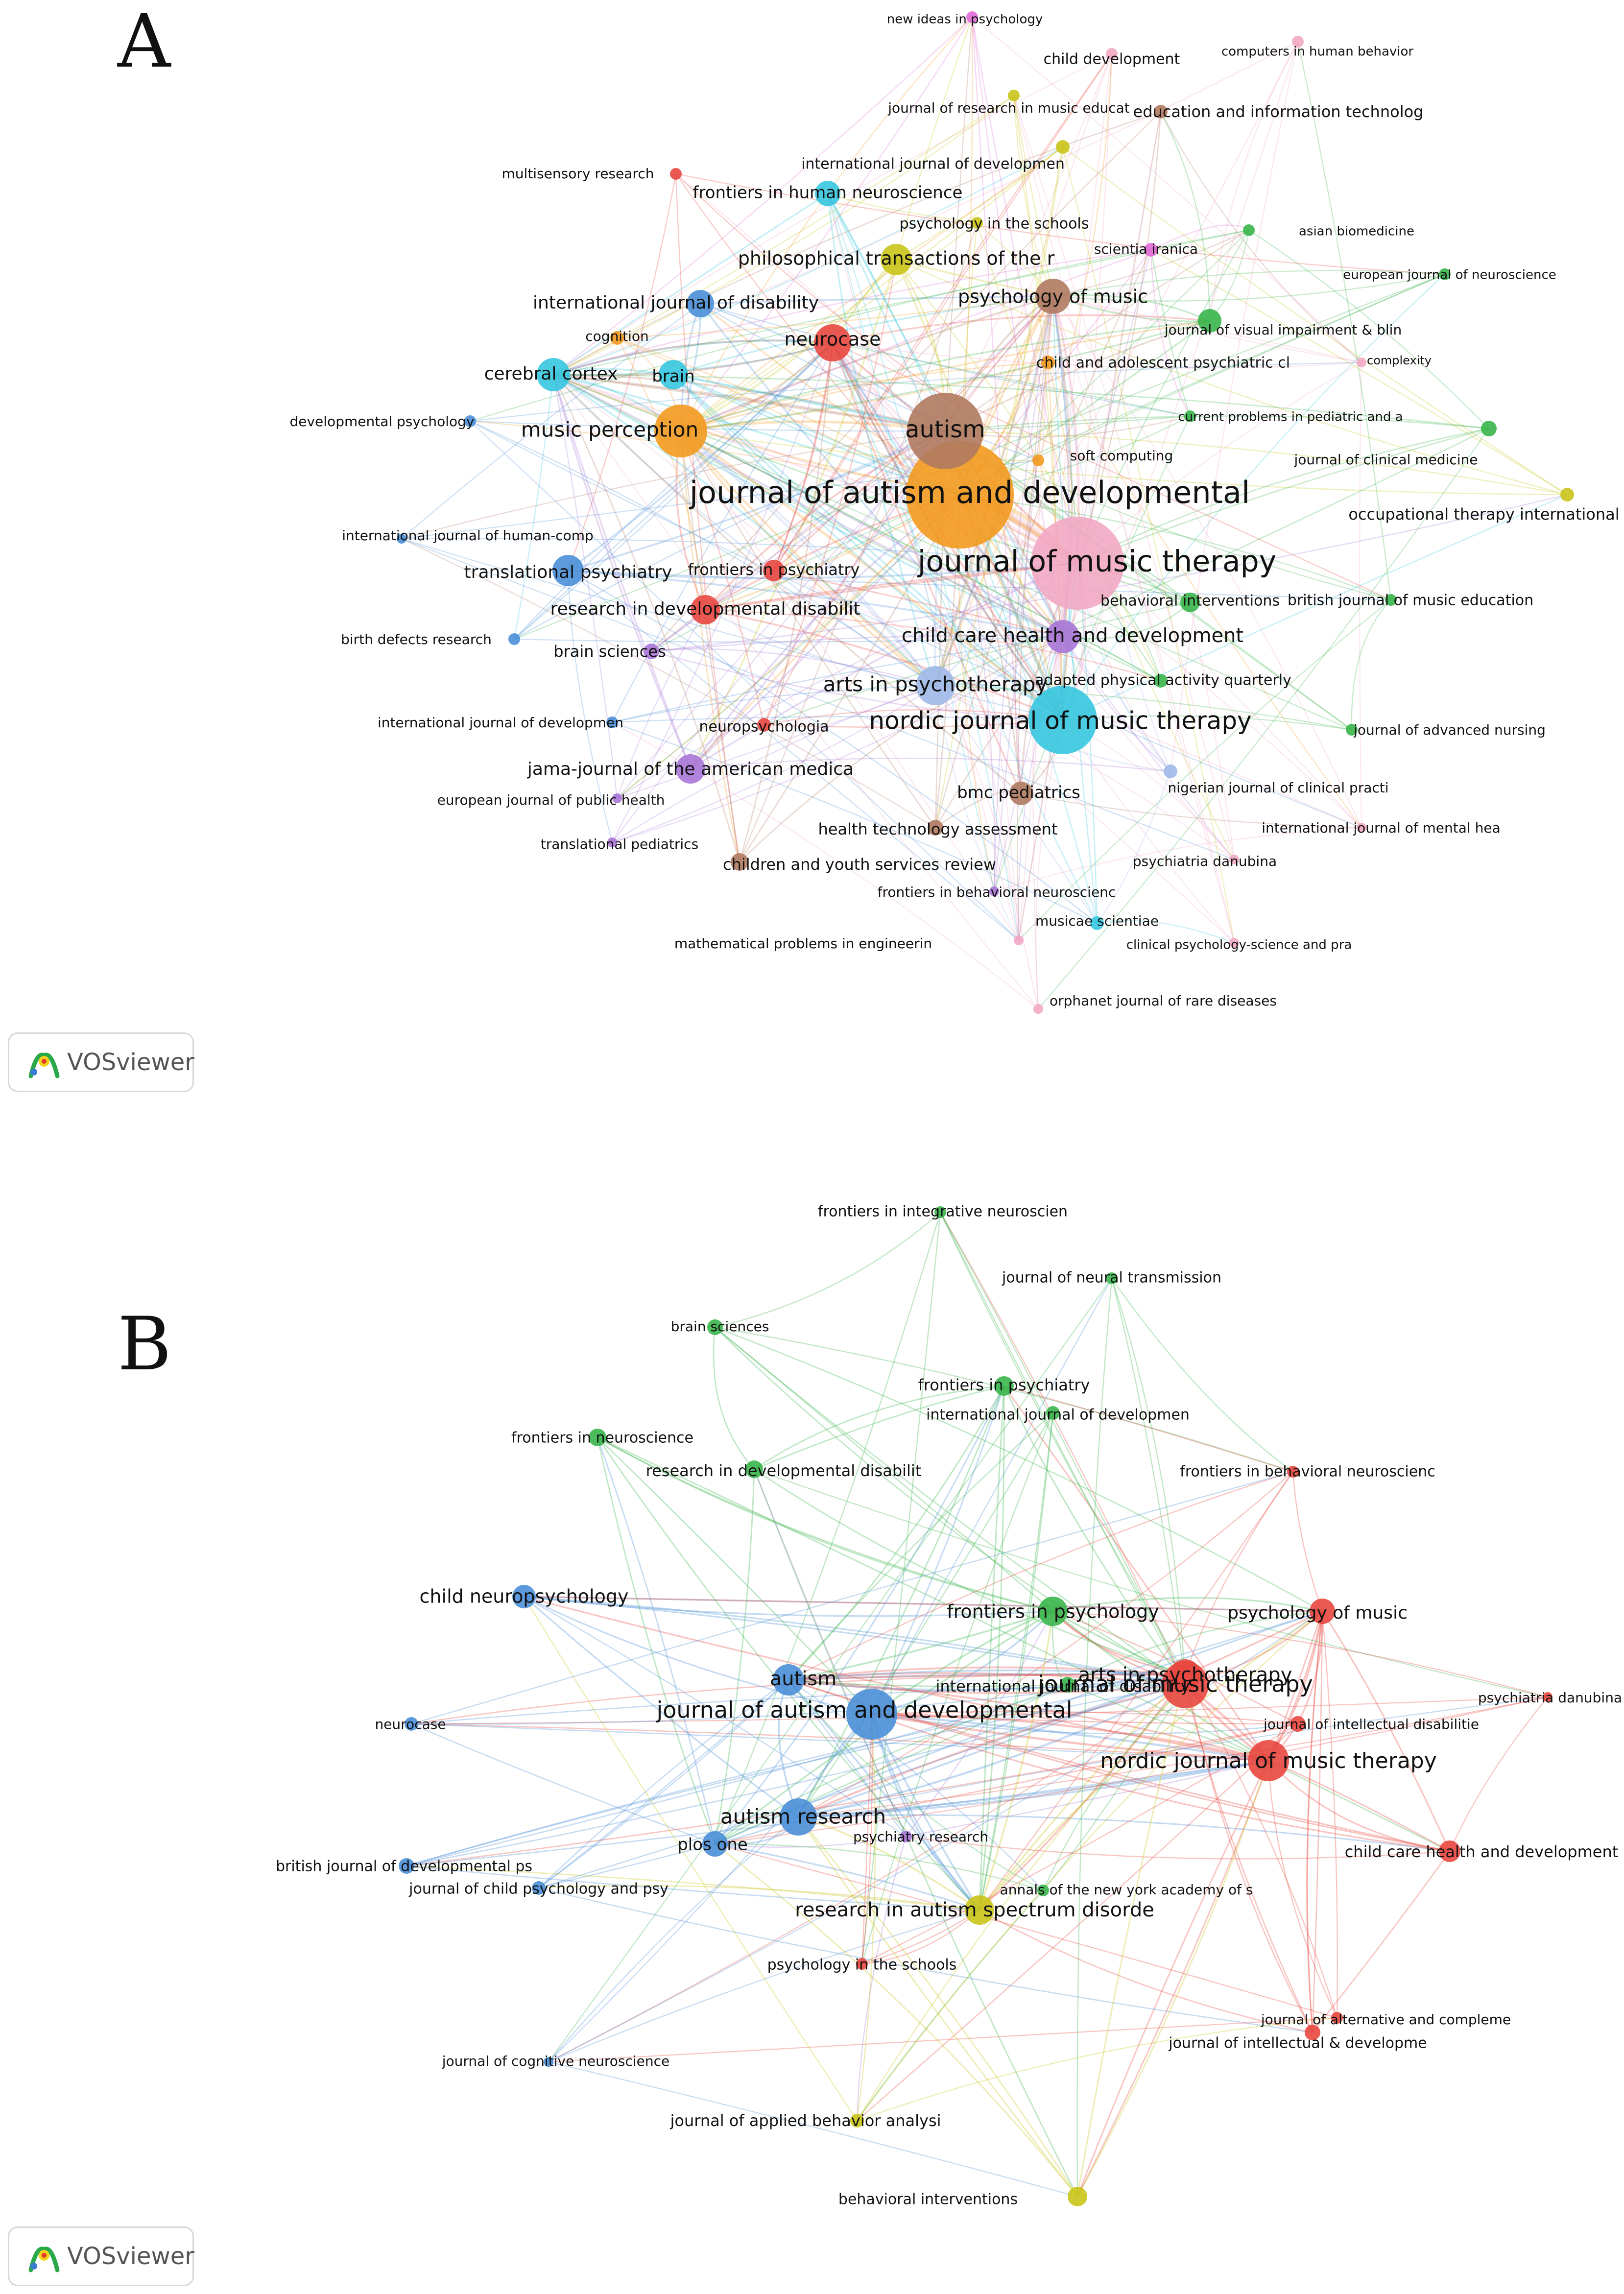 This screenshot has height=2294, width=1624. Describe the element at coordinates (1021, 793) in the screenshot. I see `node-bmc-pediatrics` at that location.